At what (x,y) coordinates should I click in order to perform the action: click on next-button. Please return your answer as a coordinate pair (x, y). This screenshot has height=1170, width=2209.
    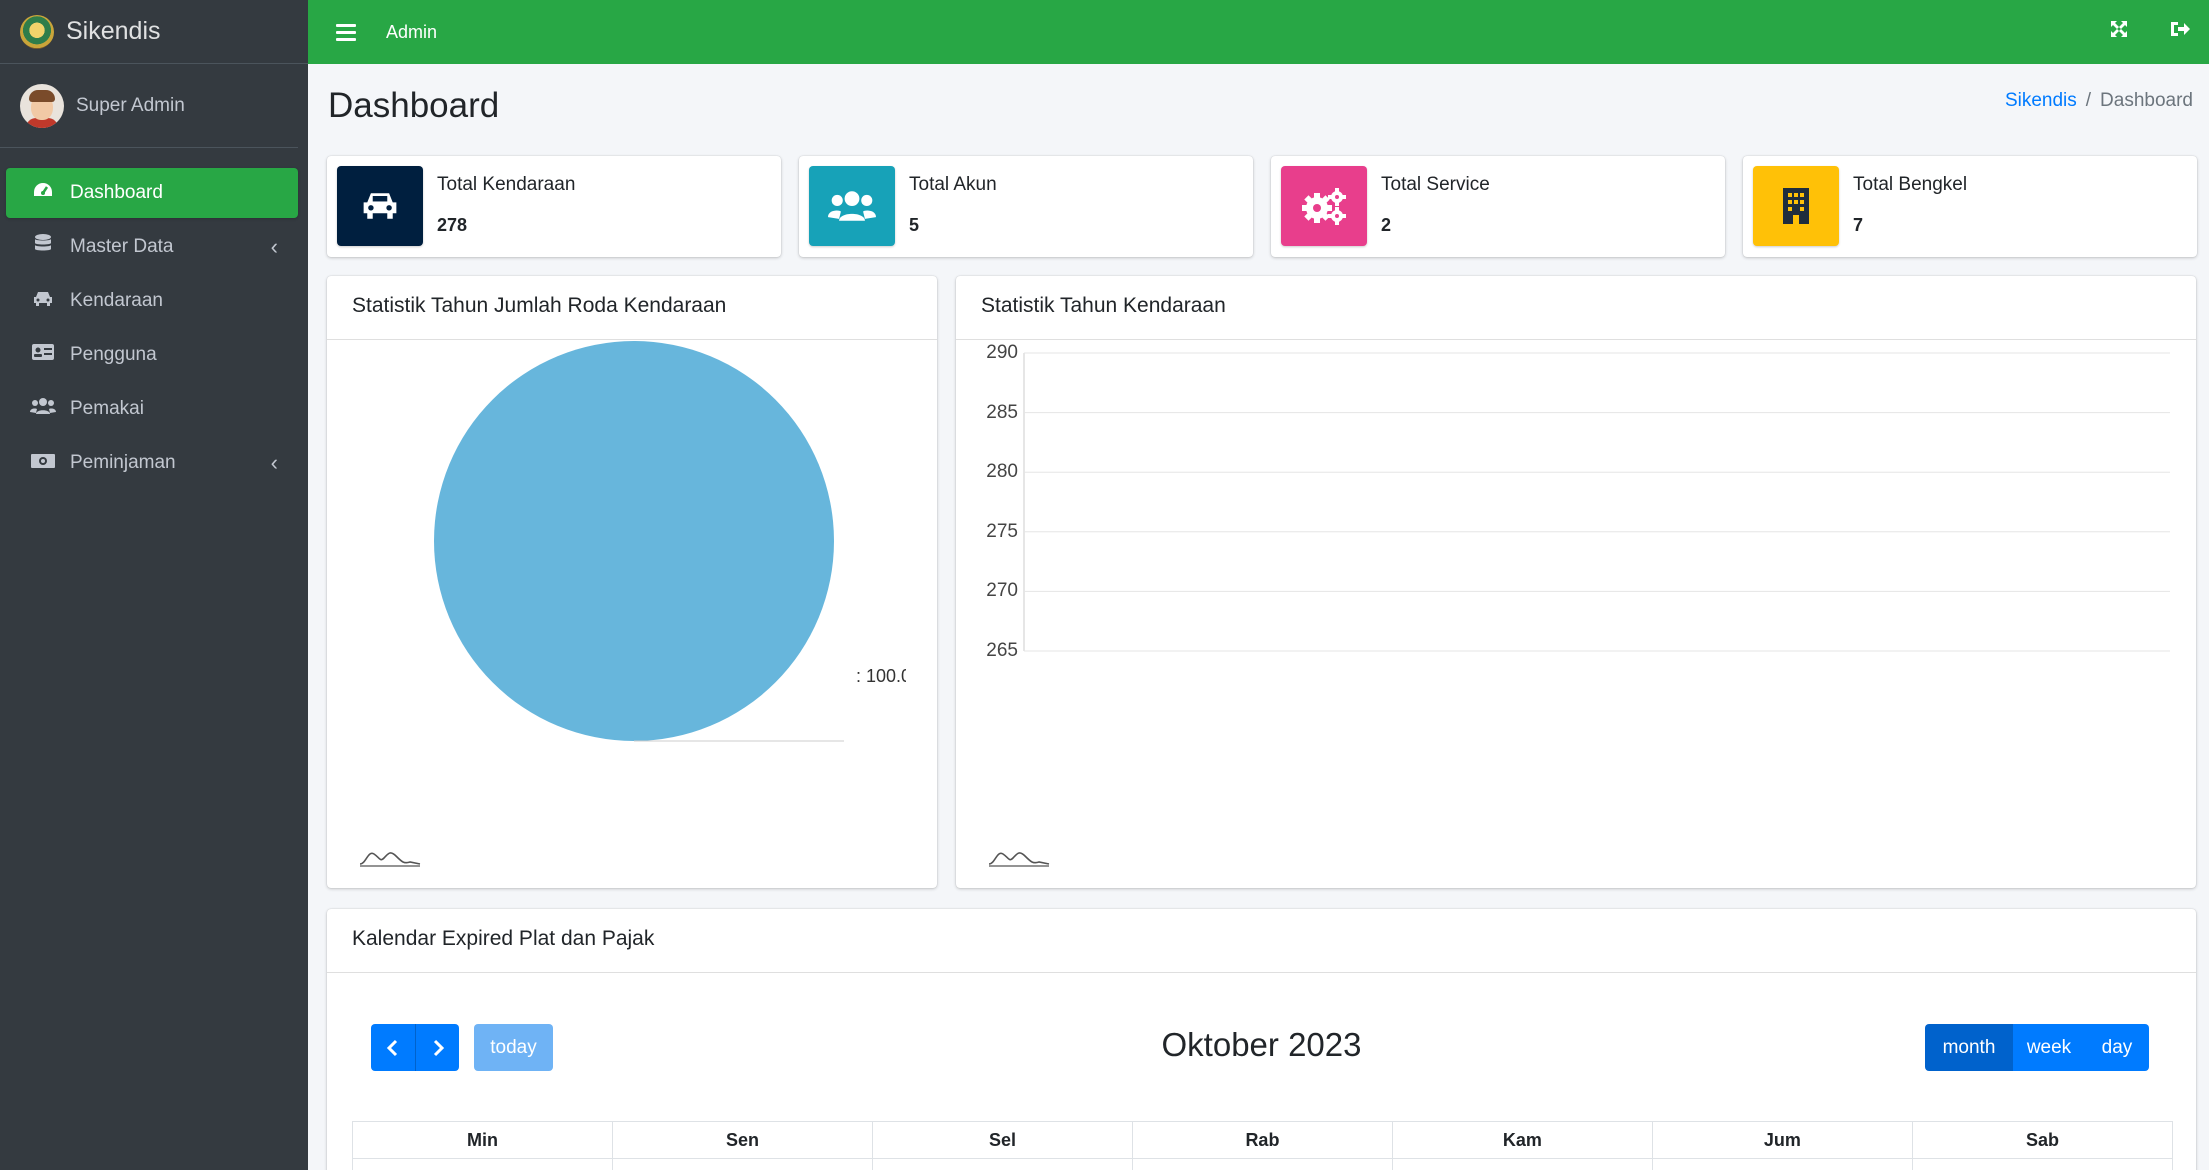
    Looking at the image, I should click on (437, 1047).